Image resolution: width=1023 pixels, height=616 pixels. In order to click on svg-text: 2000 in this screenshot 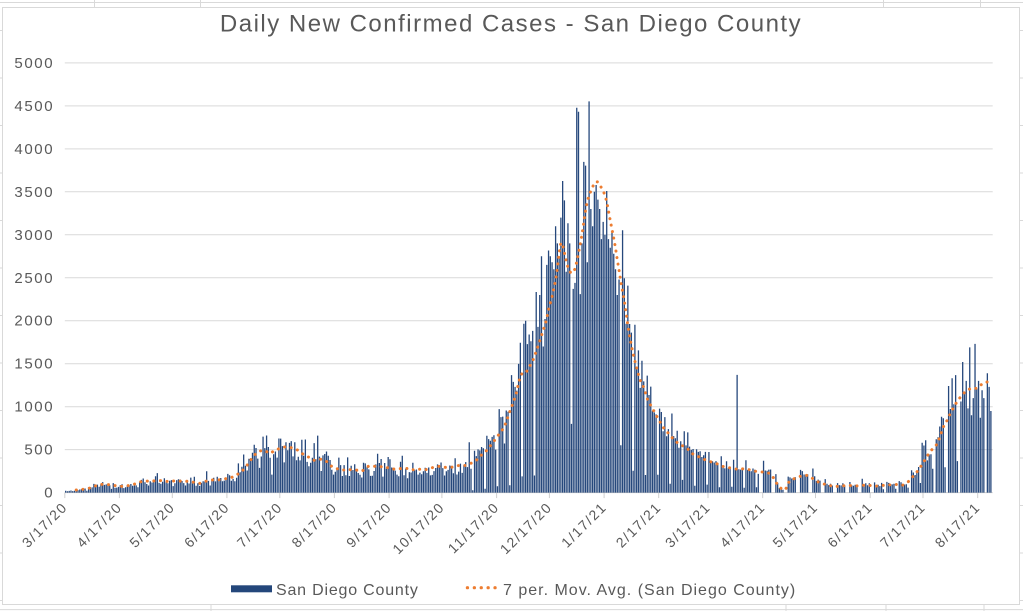, I will do `click(34, 321)`.